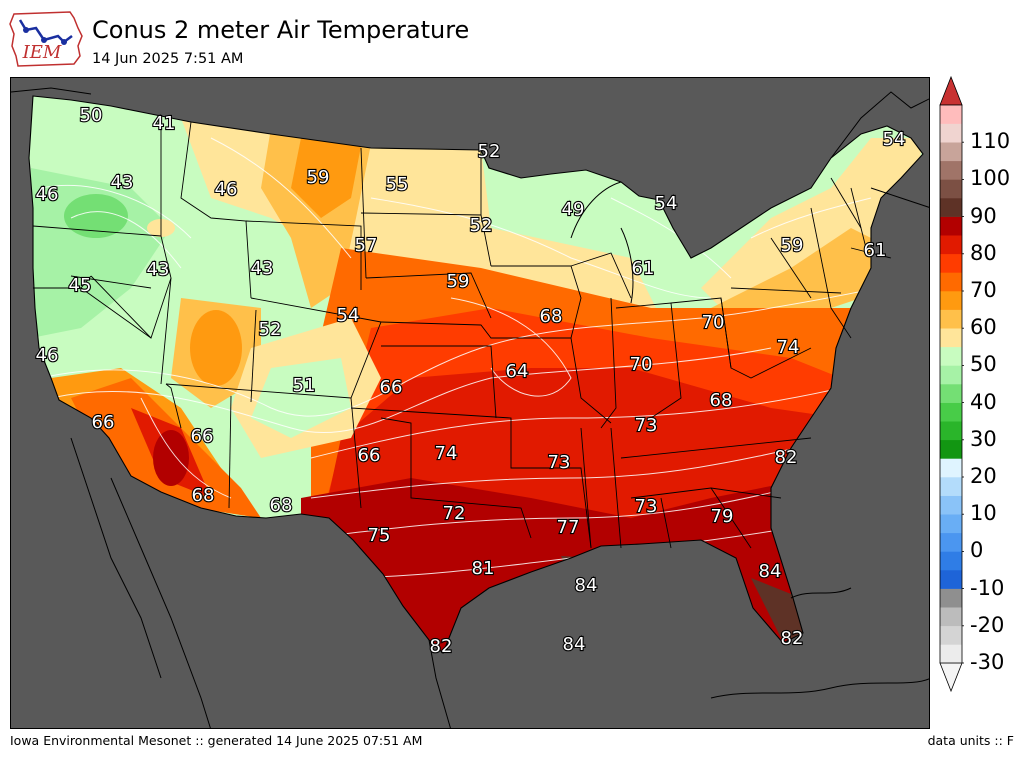 Image resolution: width=1024 pixels, height=768 pixels. Describe the element at coordinates (46, 38) in the screenshot. I see `iem-logo: IEM` at that location.